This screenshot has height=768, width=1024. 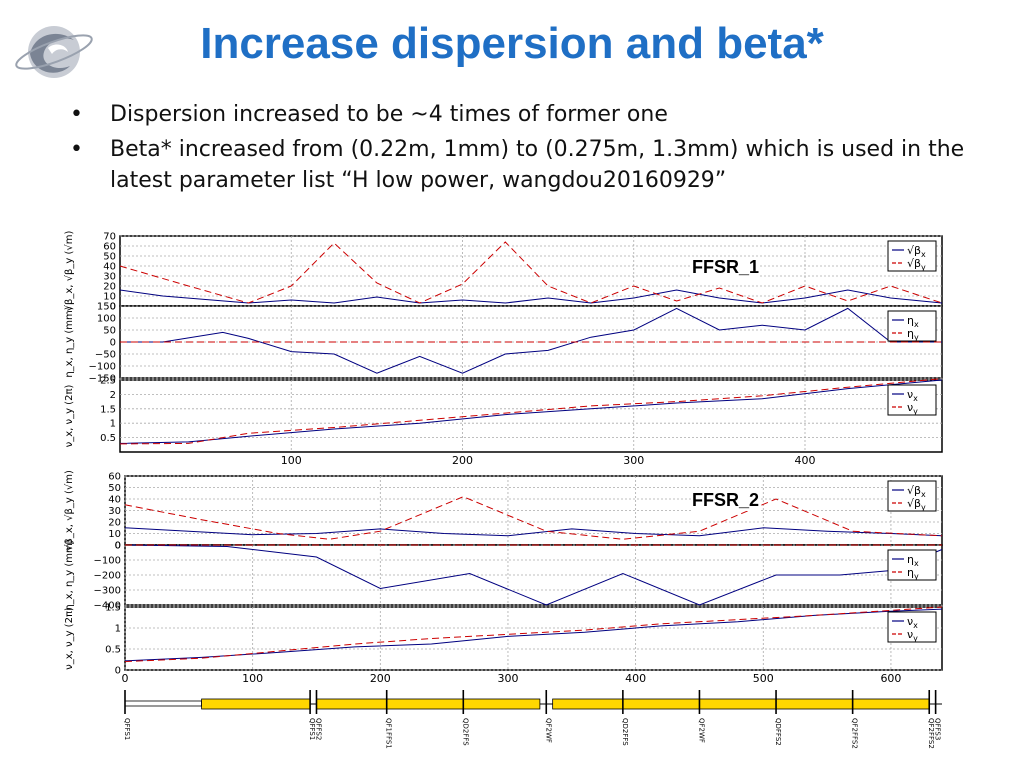 What do you see at coordinates (462, 460) in the screenshot?
I see `x-tick-label: 200` at bounding box center [462, 460].